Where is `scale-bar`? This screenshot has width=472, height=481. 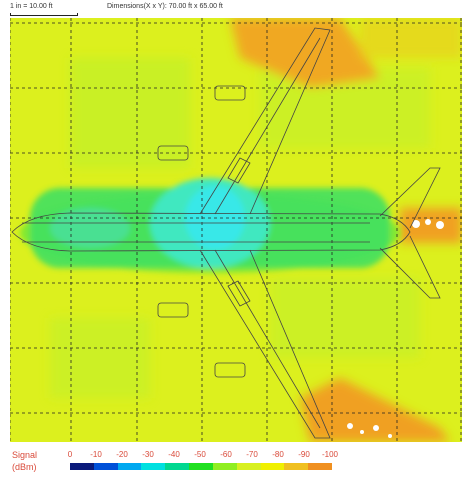 scale-bar is located at coordinates (44, 14).